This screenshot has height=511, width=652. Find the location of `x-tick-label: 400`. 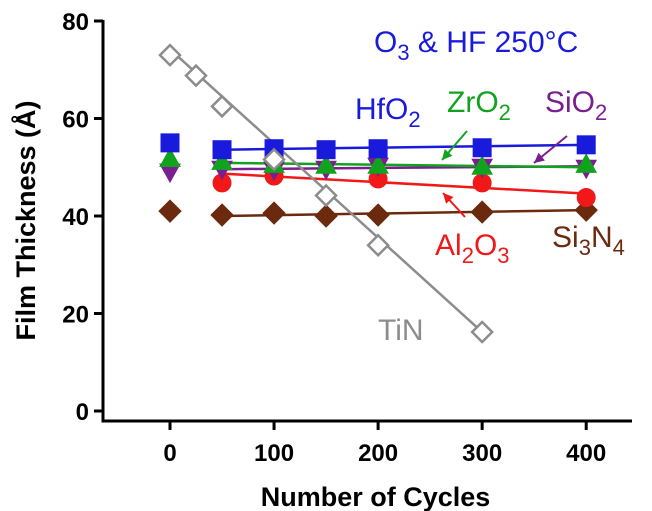

x-tick-label: 400 is located at coordinates (586, 453).